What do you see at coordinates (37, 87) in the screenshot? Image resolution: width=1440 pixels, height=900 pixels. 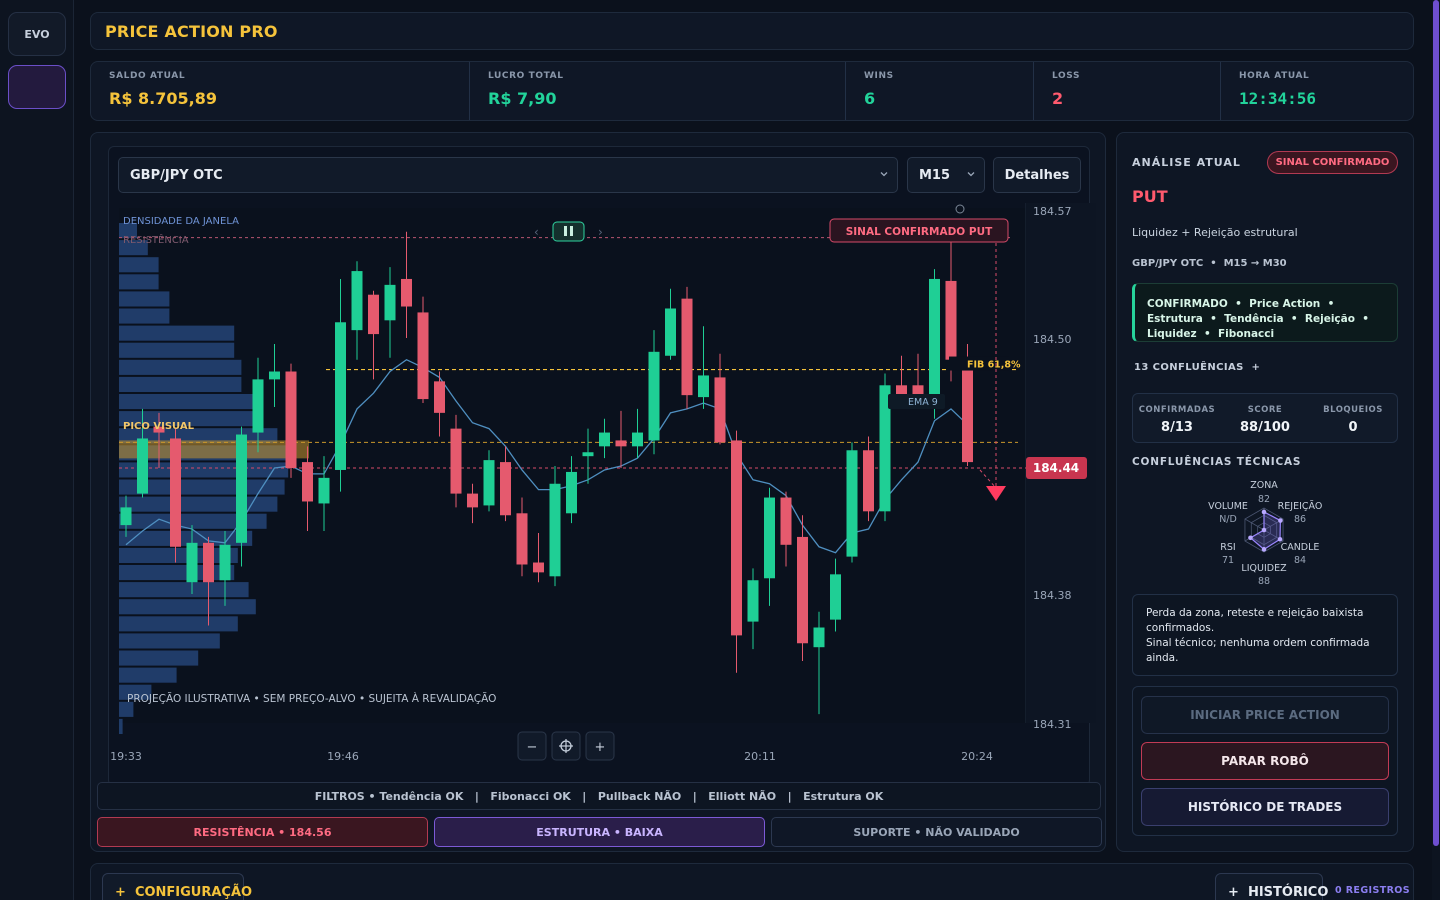 I see `active-module-button` at bounding box center [37, 87].